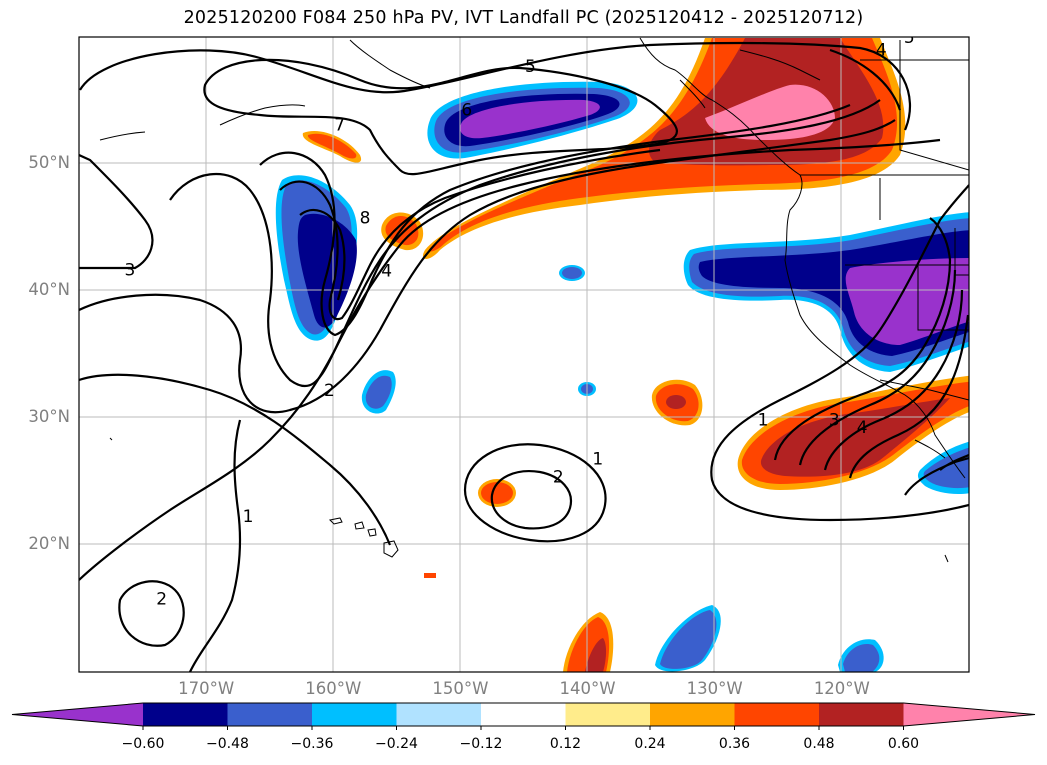  I want to click on contour-line-1-subtropical, so click(535, 493).